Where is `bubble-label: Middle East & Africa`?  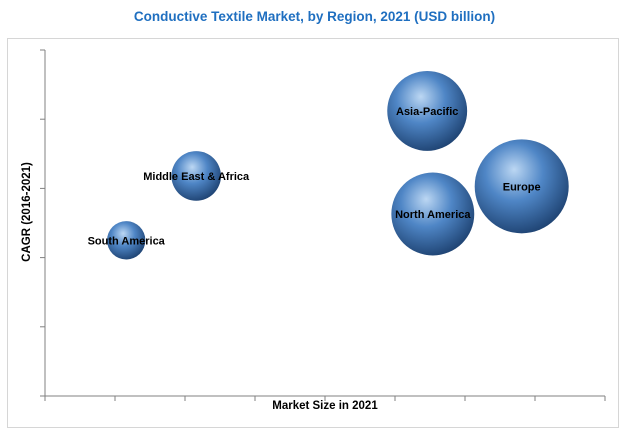 bubble-label: Middle East & Africa is located at coordinates (196, 177).